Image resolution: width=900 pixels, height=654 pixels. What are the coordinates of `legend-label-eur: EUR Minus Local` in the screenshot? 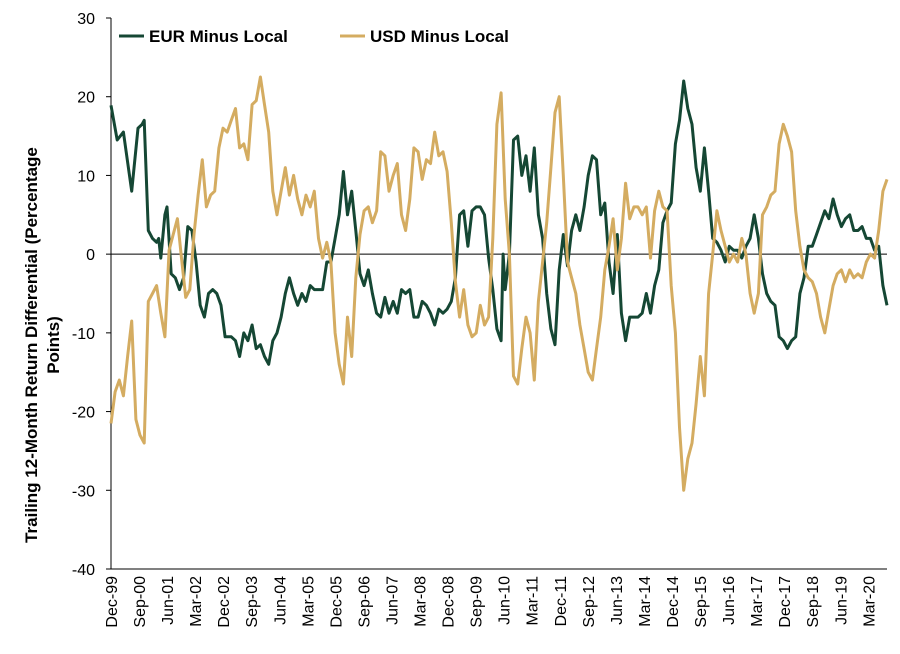 It's located at (218, 36).